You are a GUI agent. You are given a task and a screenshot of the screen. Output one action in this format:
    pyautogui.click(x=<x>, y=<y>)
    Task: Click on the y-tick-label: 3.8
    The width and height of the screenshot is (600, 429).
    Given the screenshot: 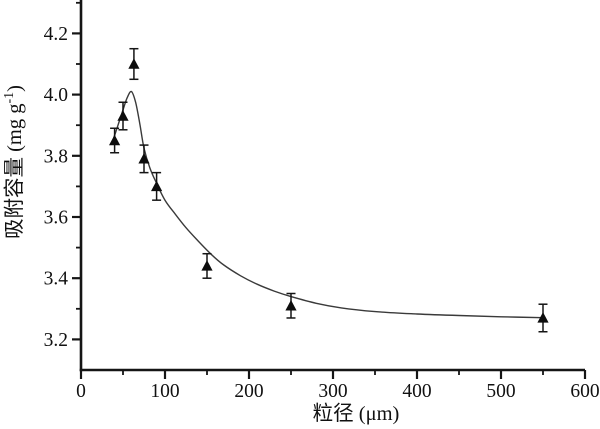 What is the action you would take?
    pyautogui.click(x=56, y=156)
    